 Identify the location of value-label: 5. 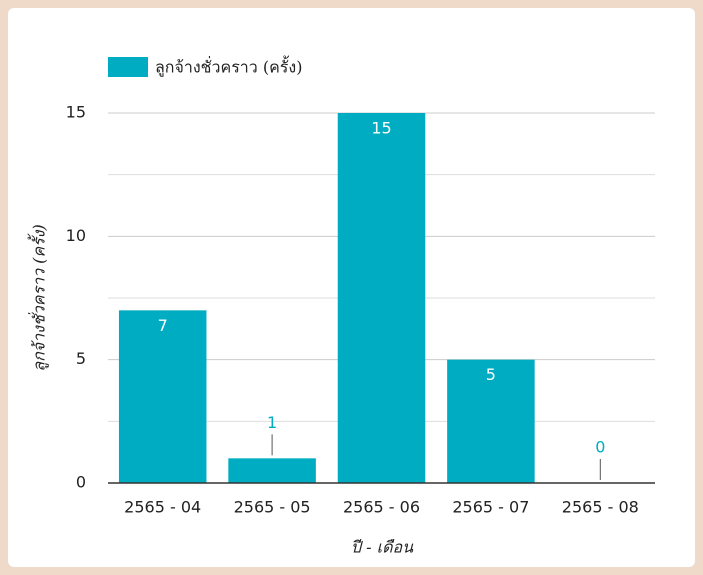
(491, 374).